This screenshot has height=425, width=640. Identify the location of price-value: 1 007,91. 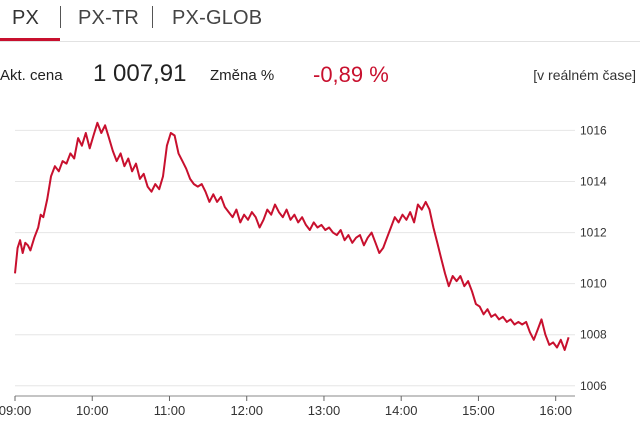
(140, 73).